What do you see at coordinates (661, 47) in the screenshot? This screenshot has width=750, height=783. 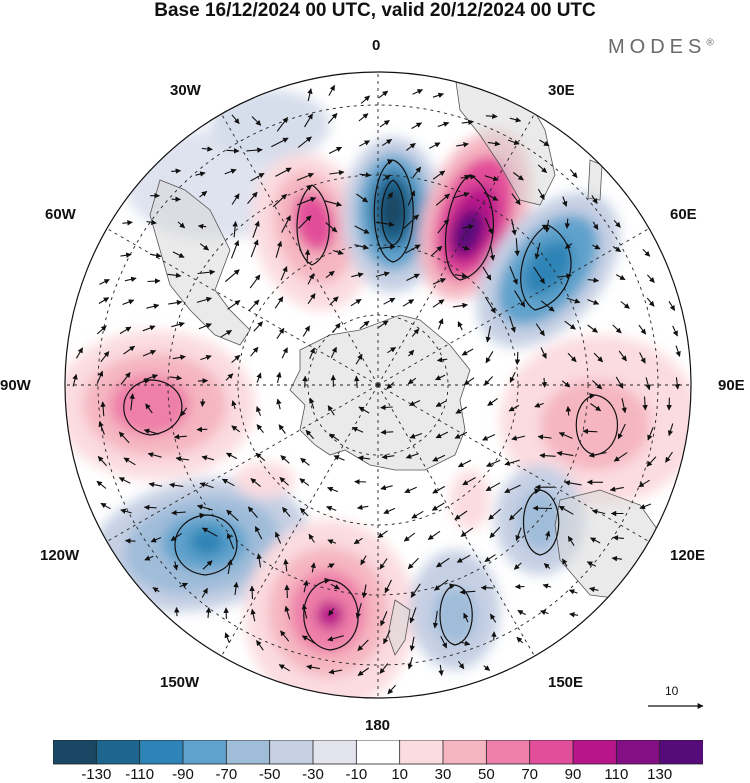 I see `modes-logo: MODES®` at bounding box center [661, 47].